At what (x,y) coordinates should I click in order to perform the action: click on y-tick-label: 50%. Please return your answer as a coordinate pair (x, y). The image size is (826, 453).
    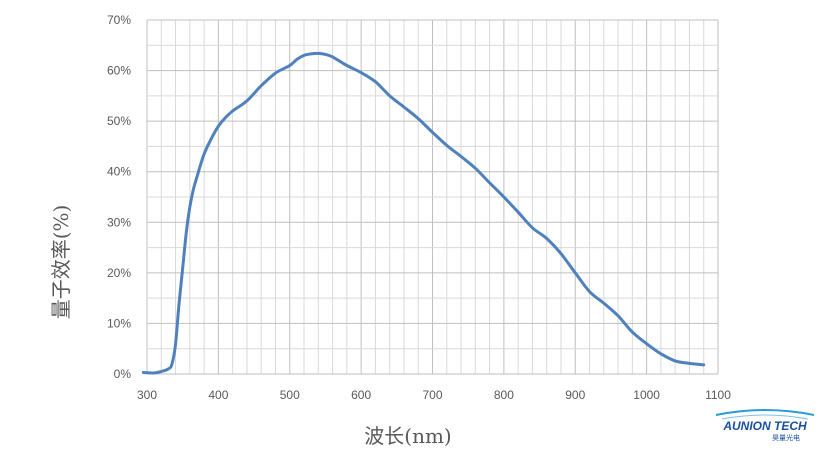
    Looking at the image, I should click on (119, 121).